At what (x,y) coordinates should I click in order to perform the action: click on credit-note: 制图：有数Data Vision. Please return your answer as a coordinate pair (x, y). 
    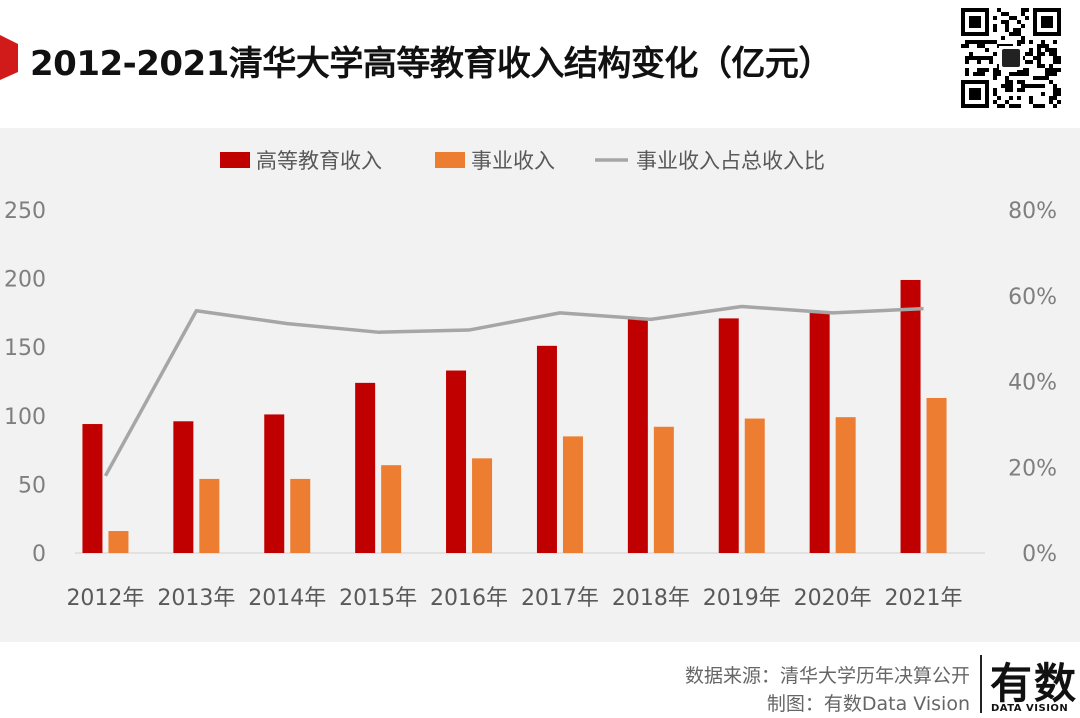
    Looking at the image, I should click on (868, 704).